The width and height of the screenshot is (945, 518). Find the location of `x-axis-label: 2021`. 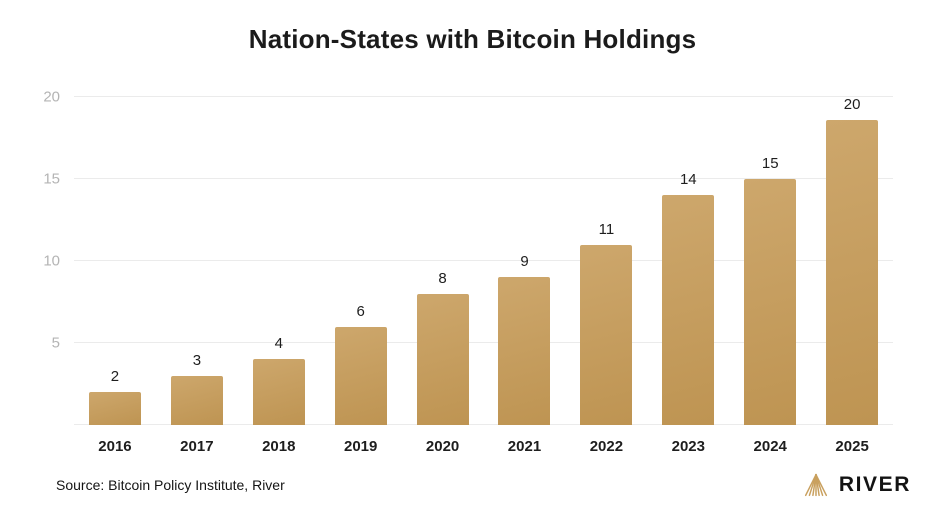

x-axis-label: 2021 is located at coordinates (524, 446).